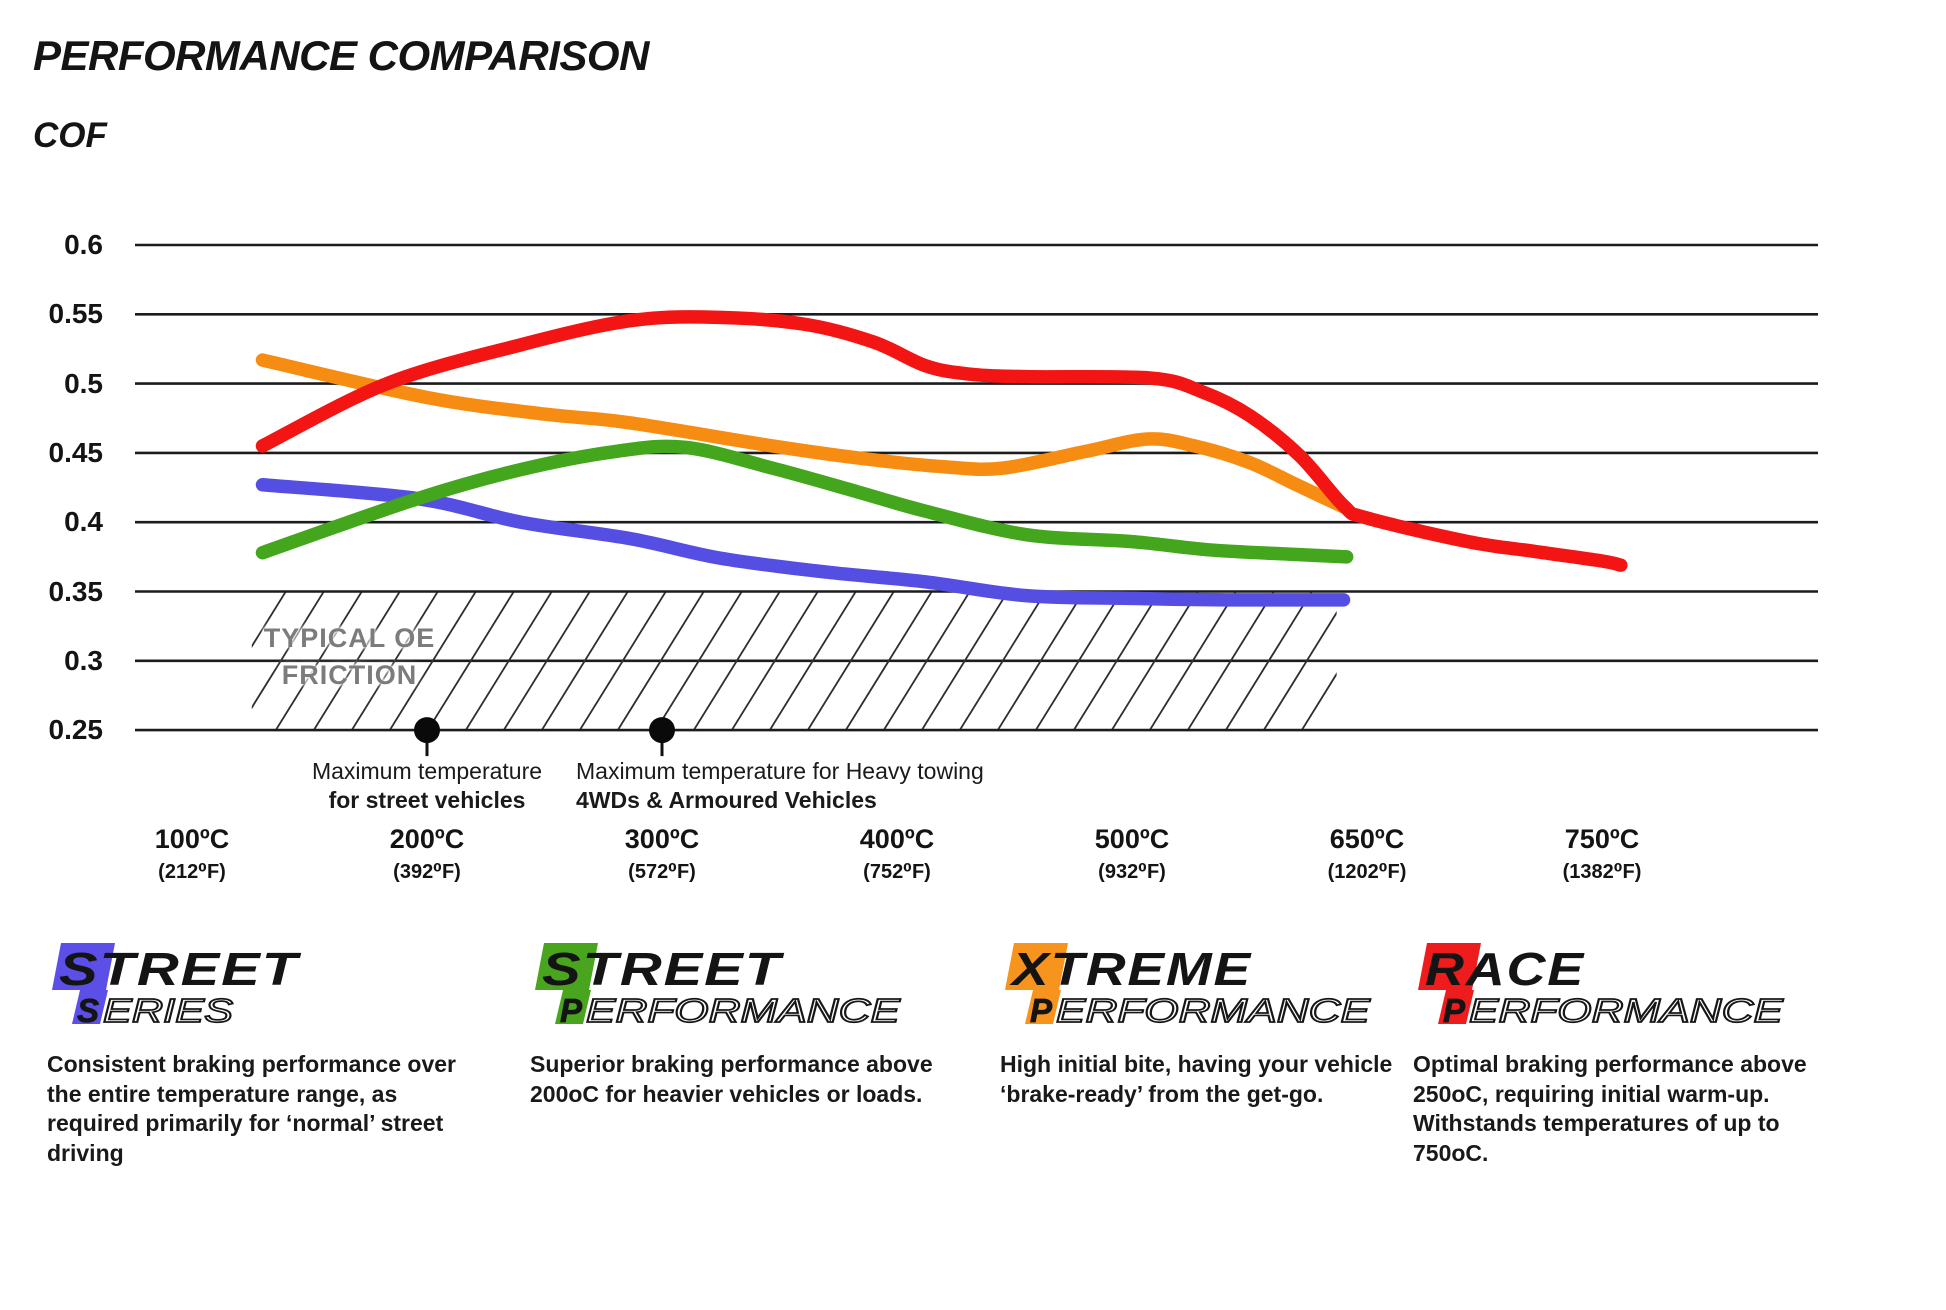 Image resolution: width=1946 pixels, height=1310 pixels. I want to click on band-label-line2: FRICTION, so click(349, 675).